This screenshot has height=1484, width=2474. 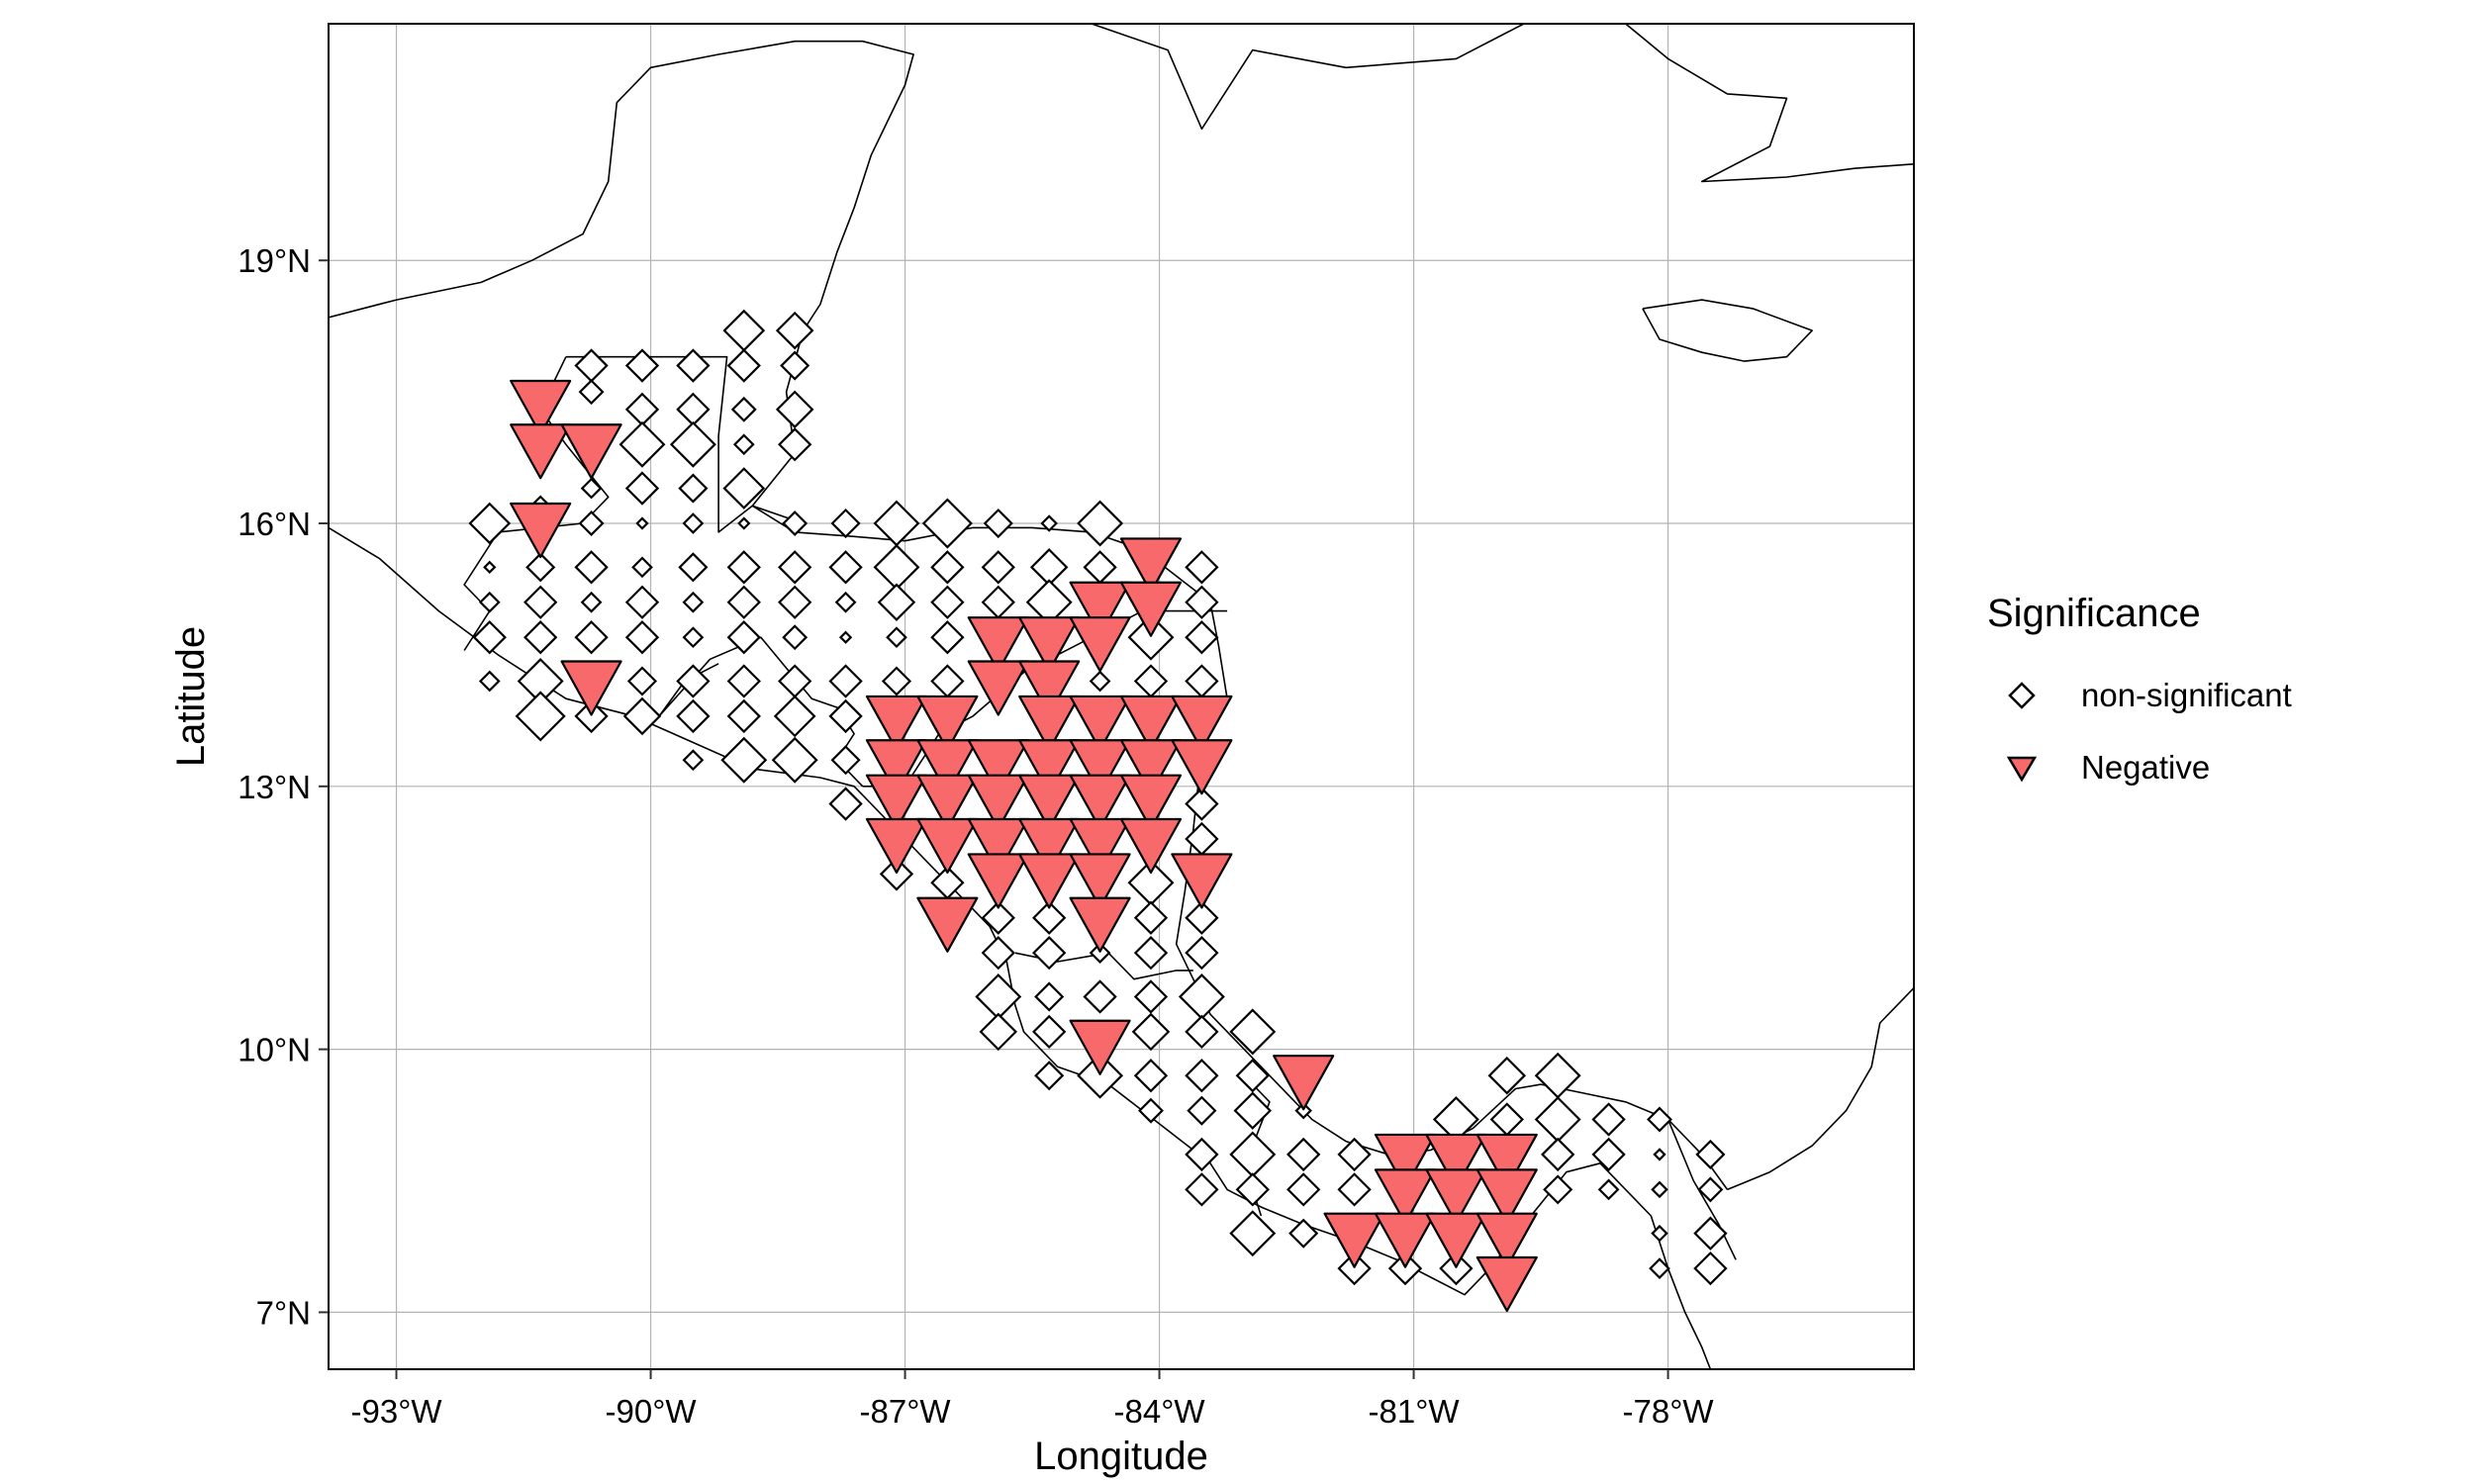 I want to click on legend-key-negative, so click(x=2022, y=769).